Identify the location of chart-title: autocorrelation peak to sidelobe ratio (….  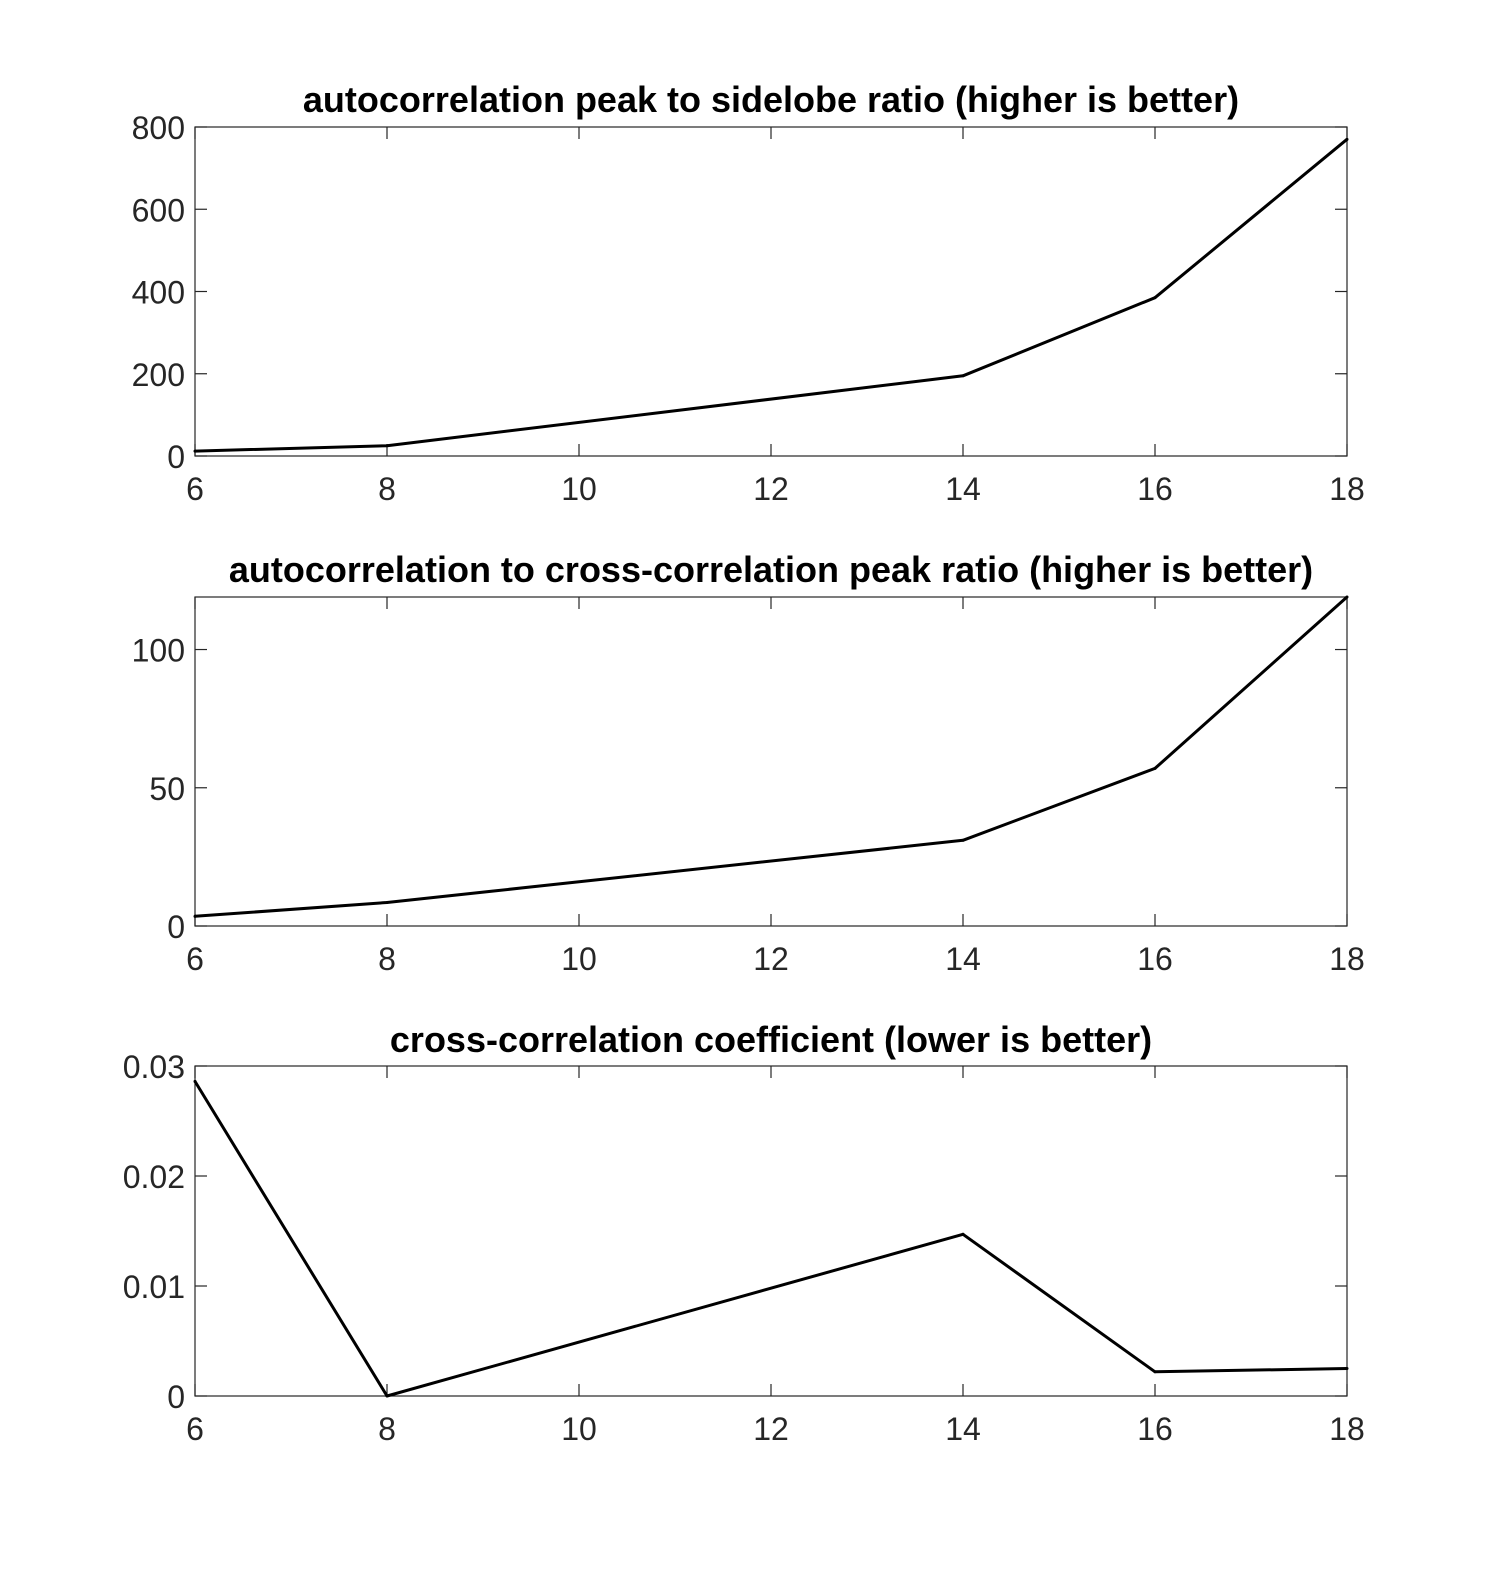
(771, 99).